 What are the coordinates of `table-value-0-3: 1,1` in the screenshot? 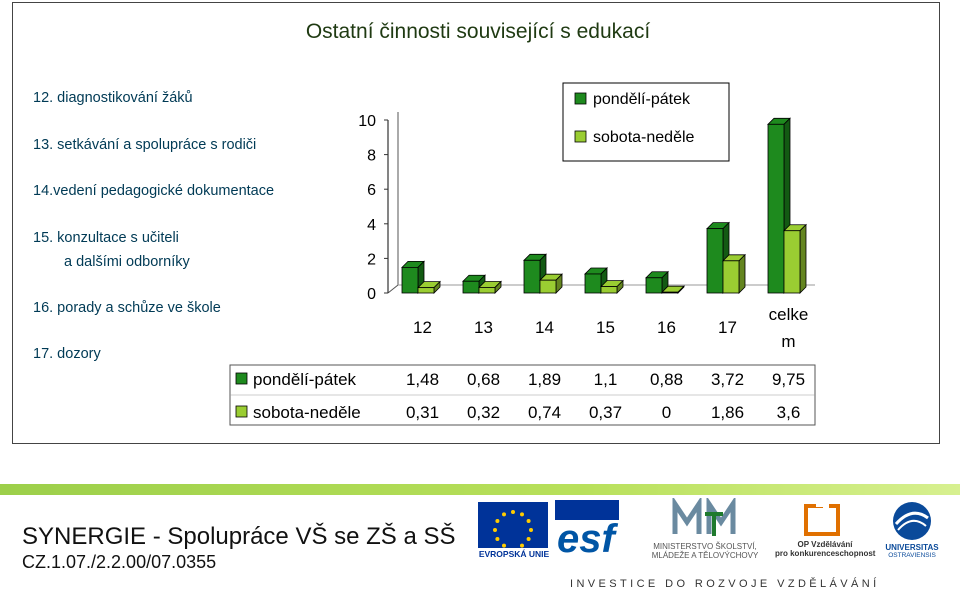 It's located at (606, 379).